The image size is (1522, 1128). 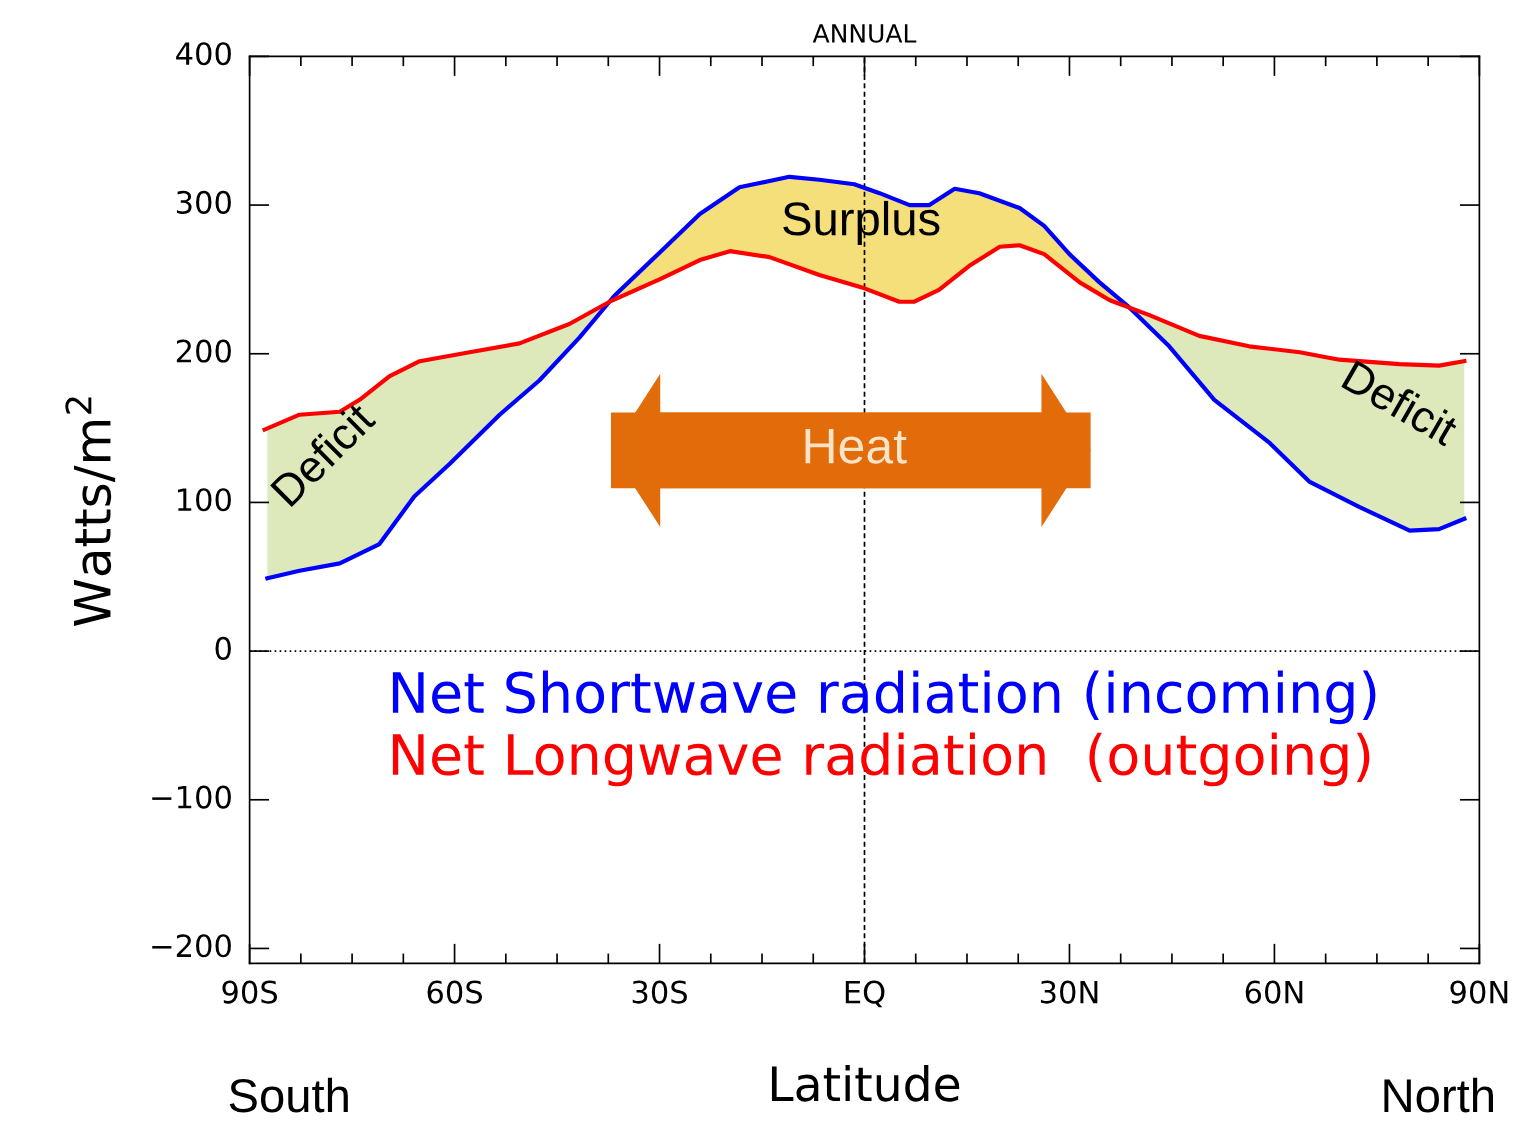 What do you see at coordinates (90, 511) in the screenshot?
I see `y-axis-title: Watts/m$^{2}$` at bounding box center [90, 511].